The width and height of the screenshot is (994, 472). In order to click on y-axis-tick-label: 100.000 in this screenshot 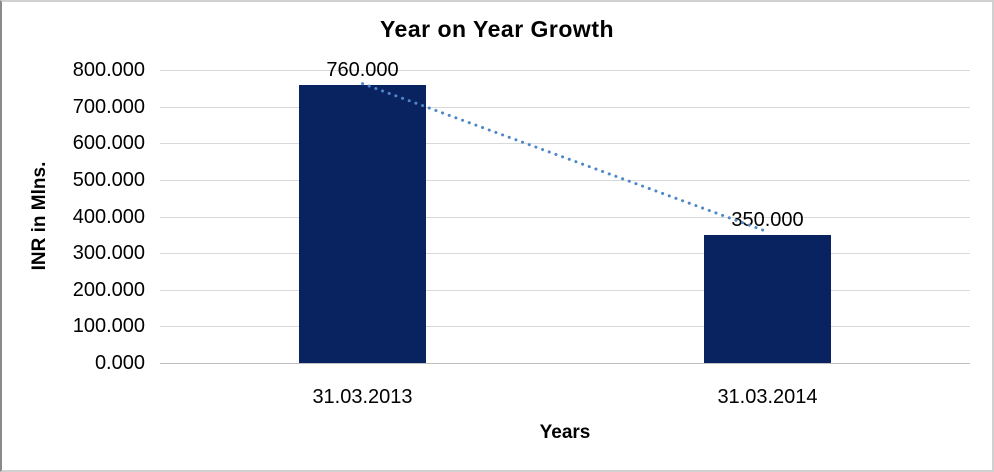, I will do `click(108, 326)`.